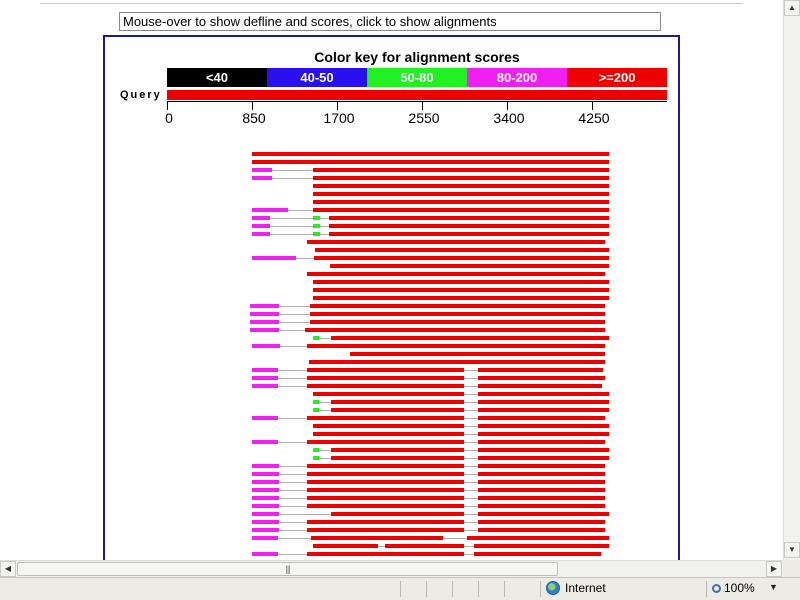 This screenshot has height=600, width=800. What do you see at coordinates (792, 550) in the screenshot?
I see `scroll-down-button: ▼` at bounding box center [792, 550].